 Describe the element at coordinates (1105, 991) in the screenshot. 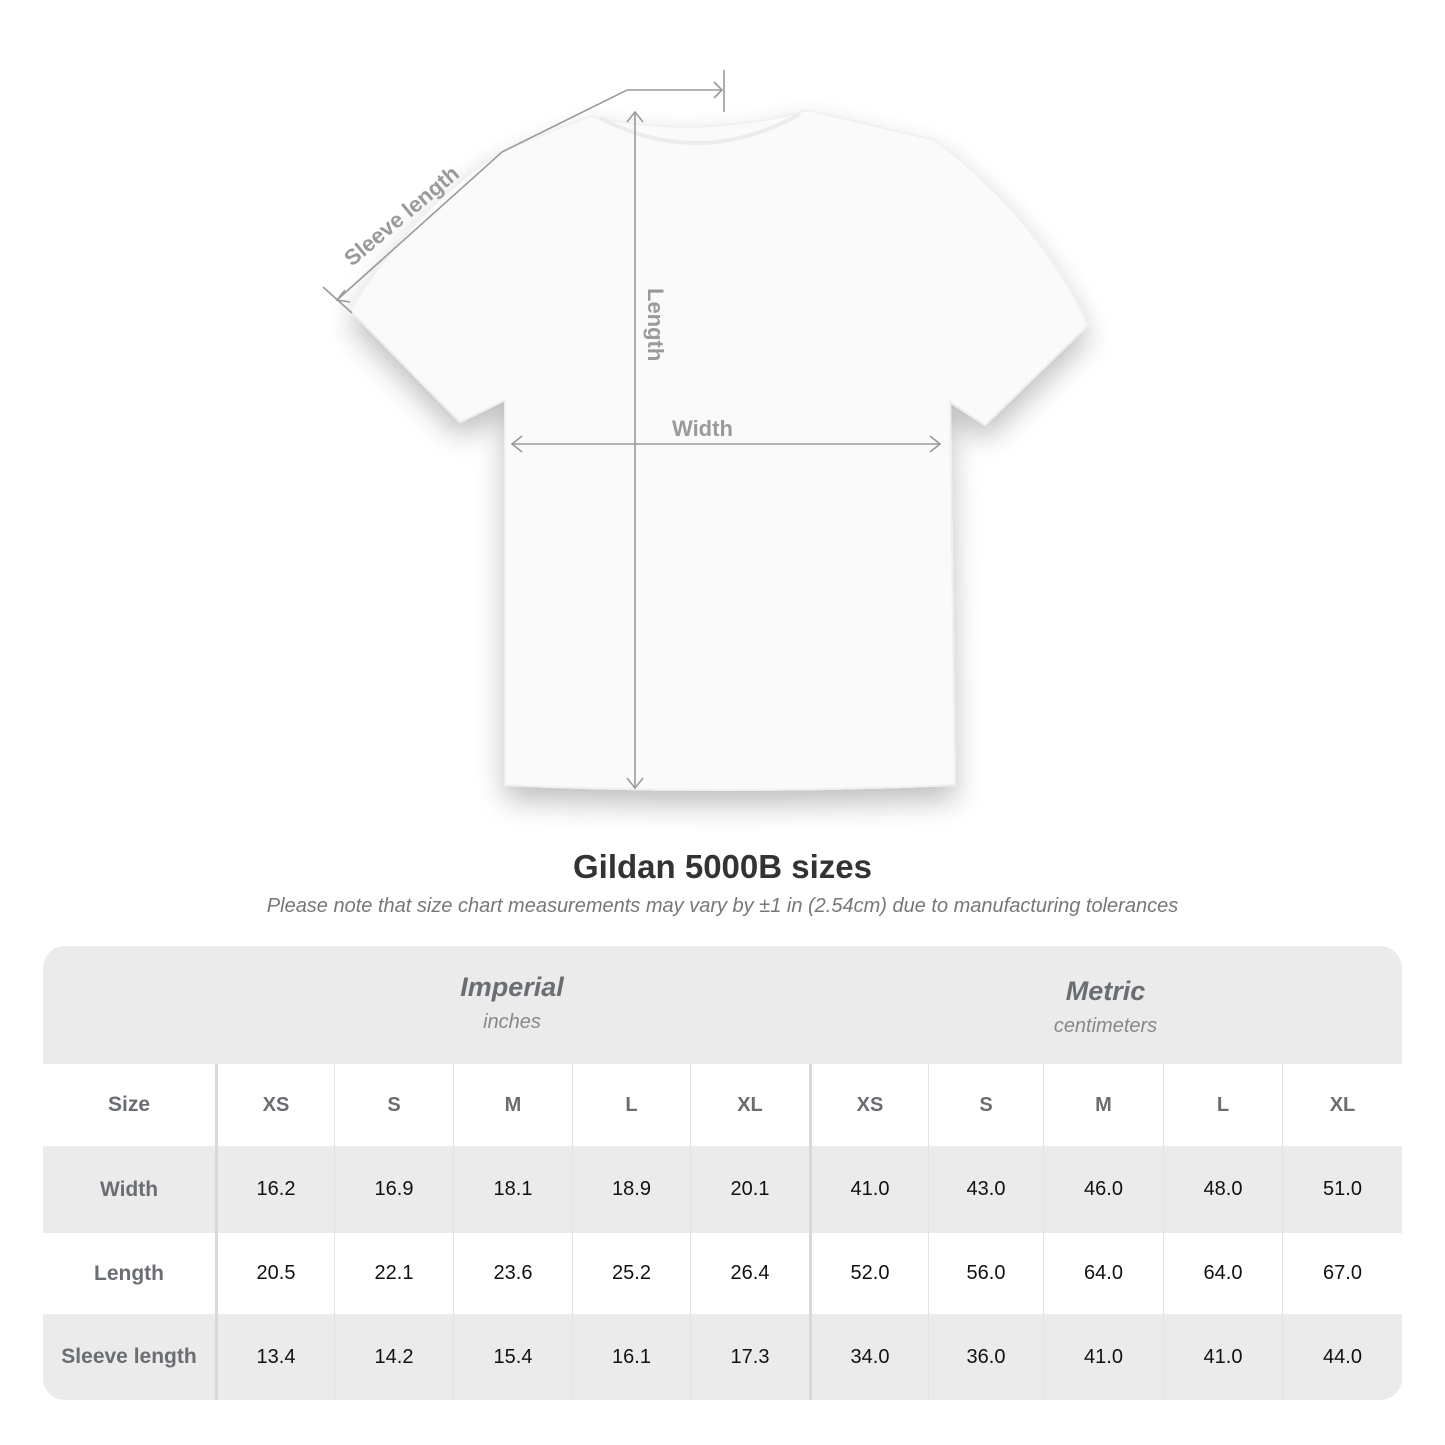

I see `metric-label: Metric` at that location.